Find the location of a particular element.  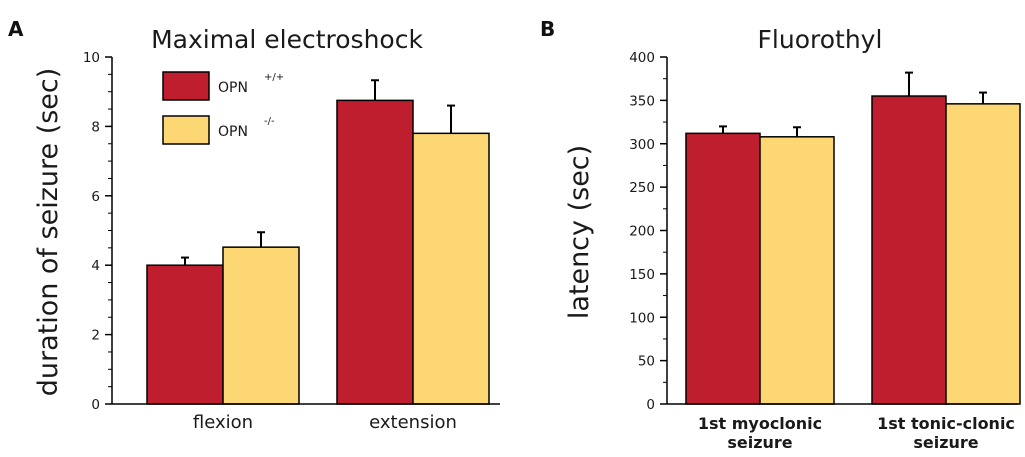

y-tick-label: 100 is located at coordinates (642, 318).